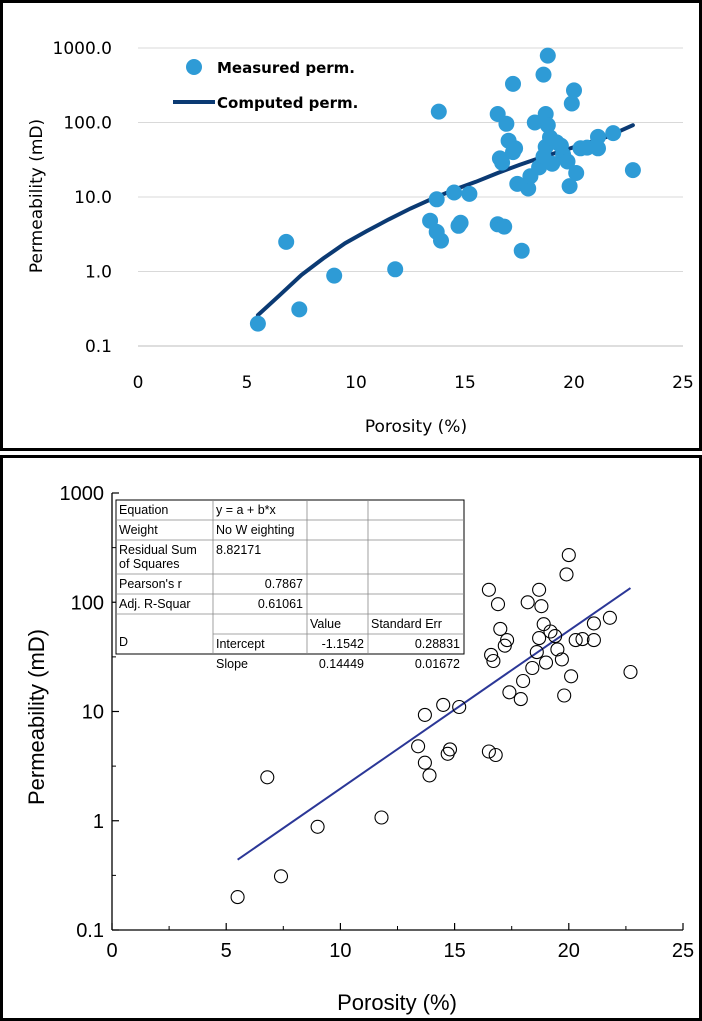 This screenshot has width=702, height=1021. Describe the element at coordinates (325, 624) in the screenshot. I see `fit-table-cell: Value` at that location.